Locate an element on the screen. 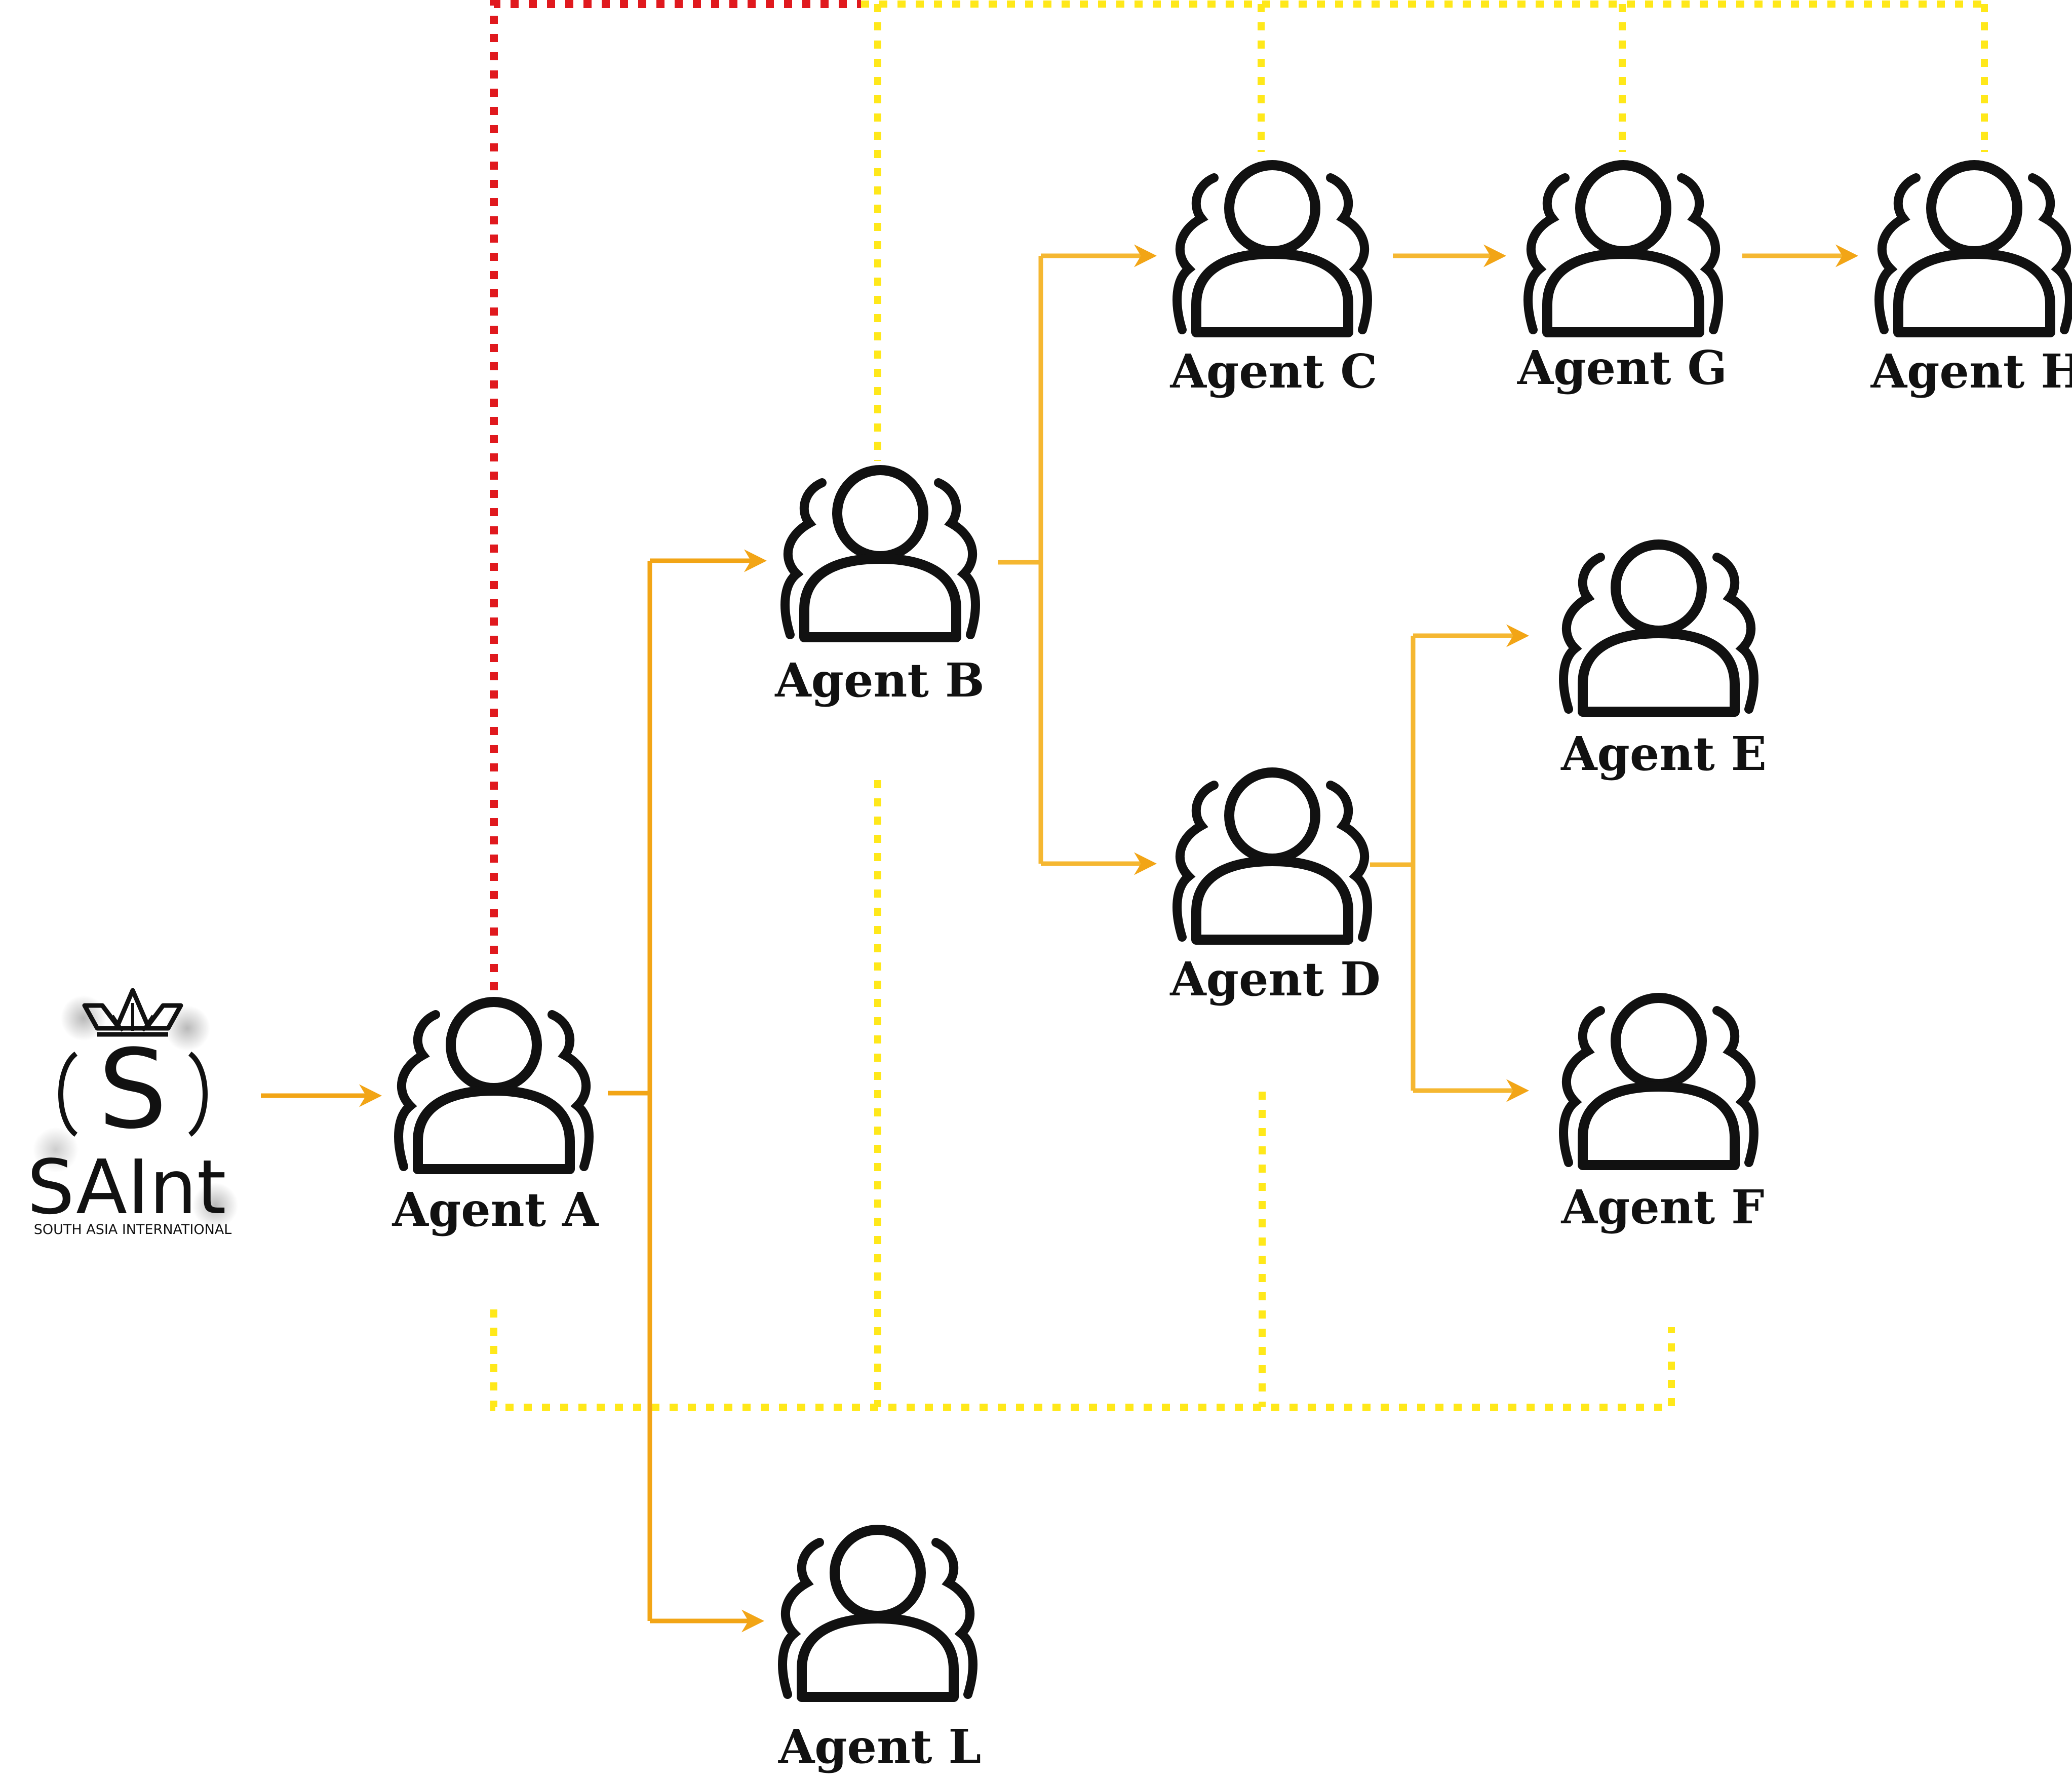  agent-c-node: Agent C is located at coordinates (1274, 282).